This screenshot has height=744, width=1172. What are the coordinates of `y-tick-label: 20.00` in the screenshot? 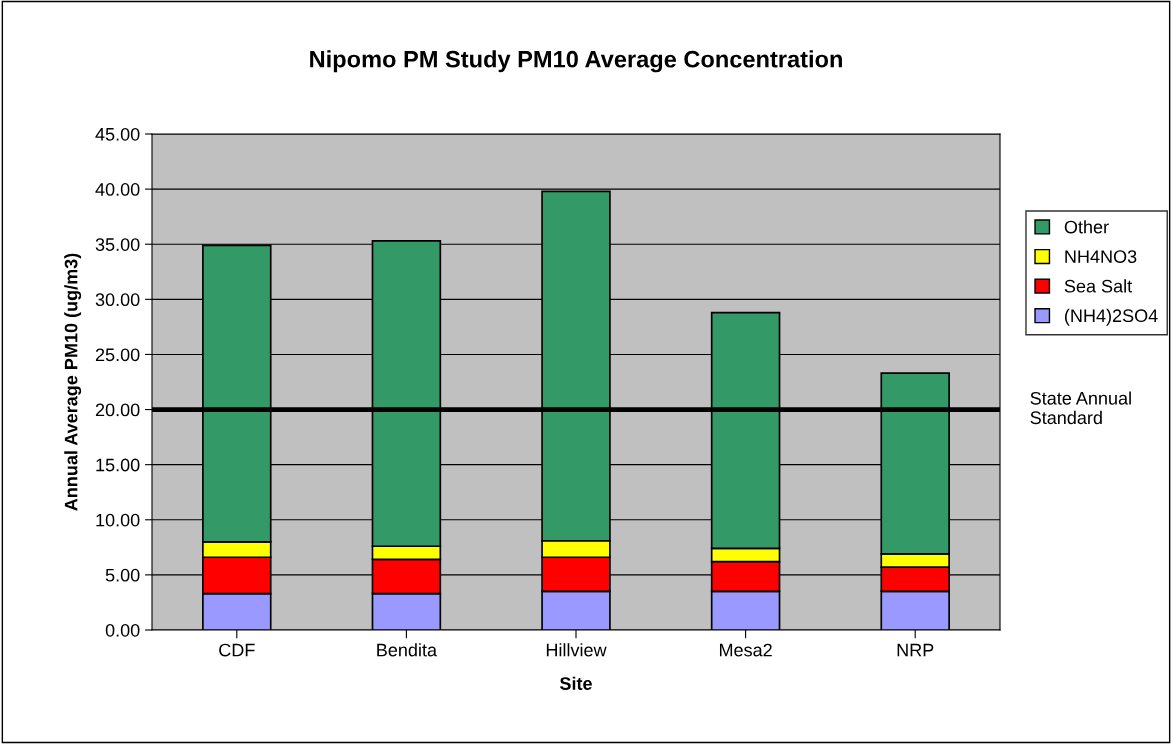 It's located at (117, 410).